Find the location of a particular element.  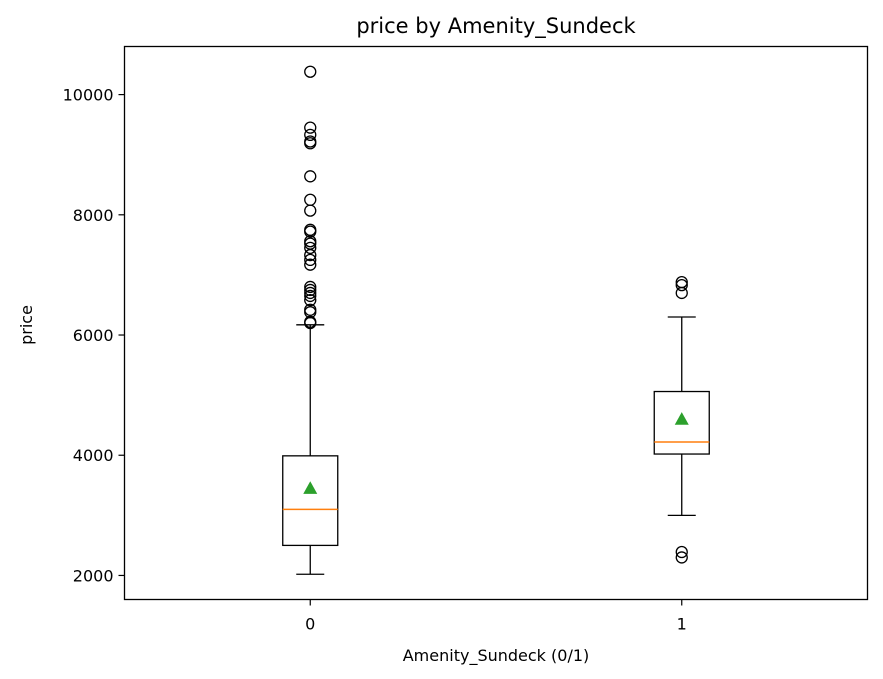

x-tick-label: 0 is located at coordinates (310, 624).